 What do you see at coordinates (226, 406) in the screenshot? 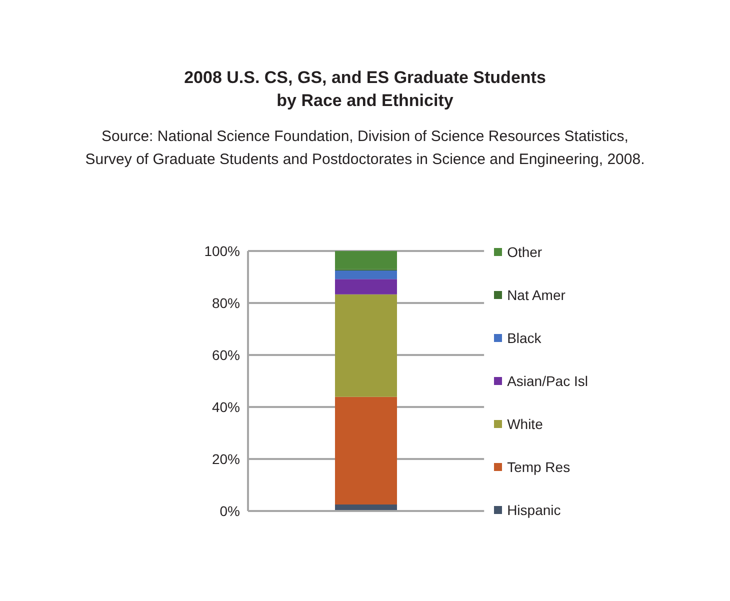
I see `y-tick-label: 40%` at bounding box center [226, 406].